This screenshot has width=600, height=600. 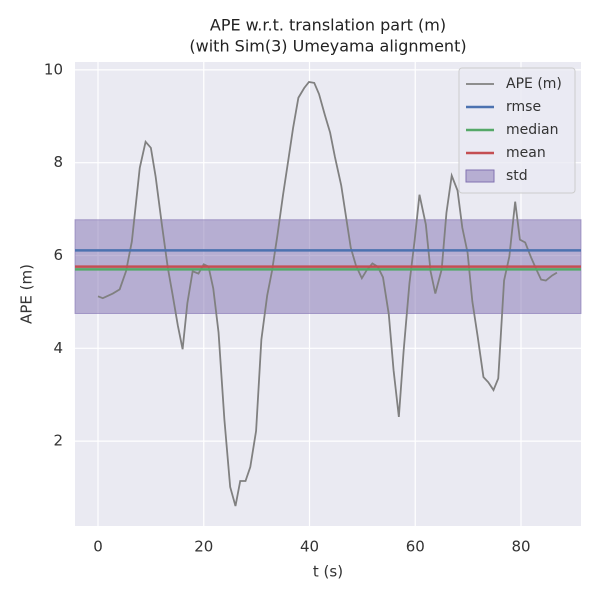 I want to click on chart-subtitle: (with Sim(3) Umeyama alignment), so click(x=327, y=46).